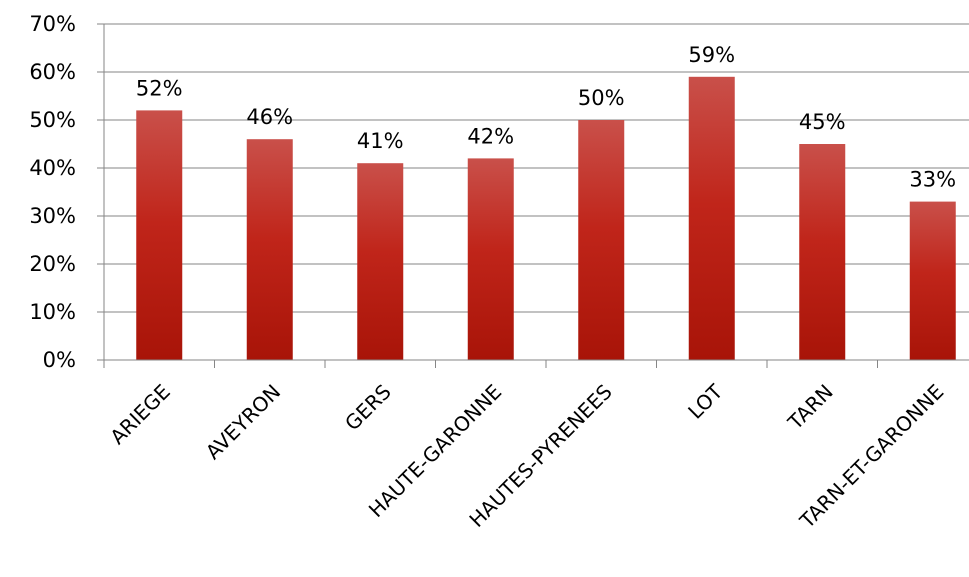  What do you see at coordinates (822, 122) in the screenshot?
I see `data-label: 45%` at bounding box center [822, 122].